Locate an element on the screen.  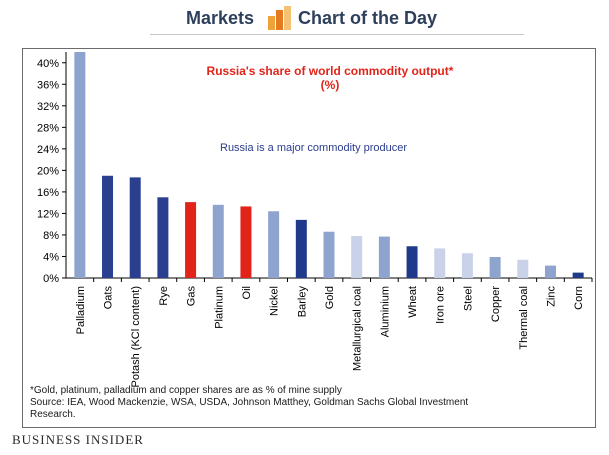
x-tick-label: Platinum is located at coordinates (219, 307).